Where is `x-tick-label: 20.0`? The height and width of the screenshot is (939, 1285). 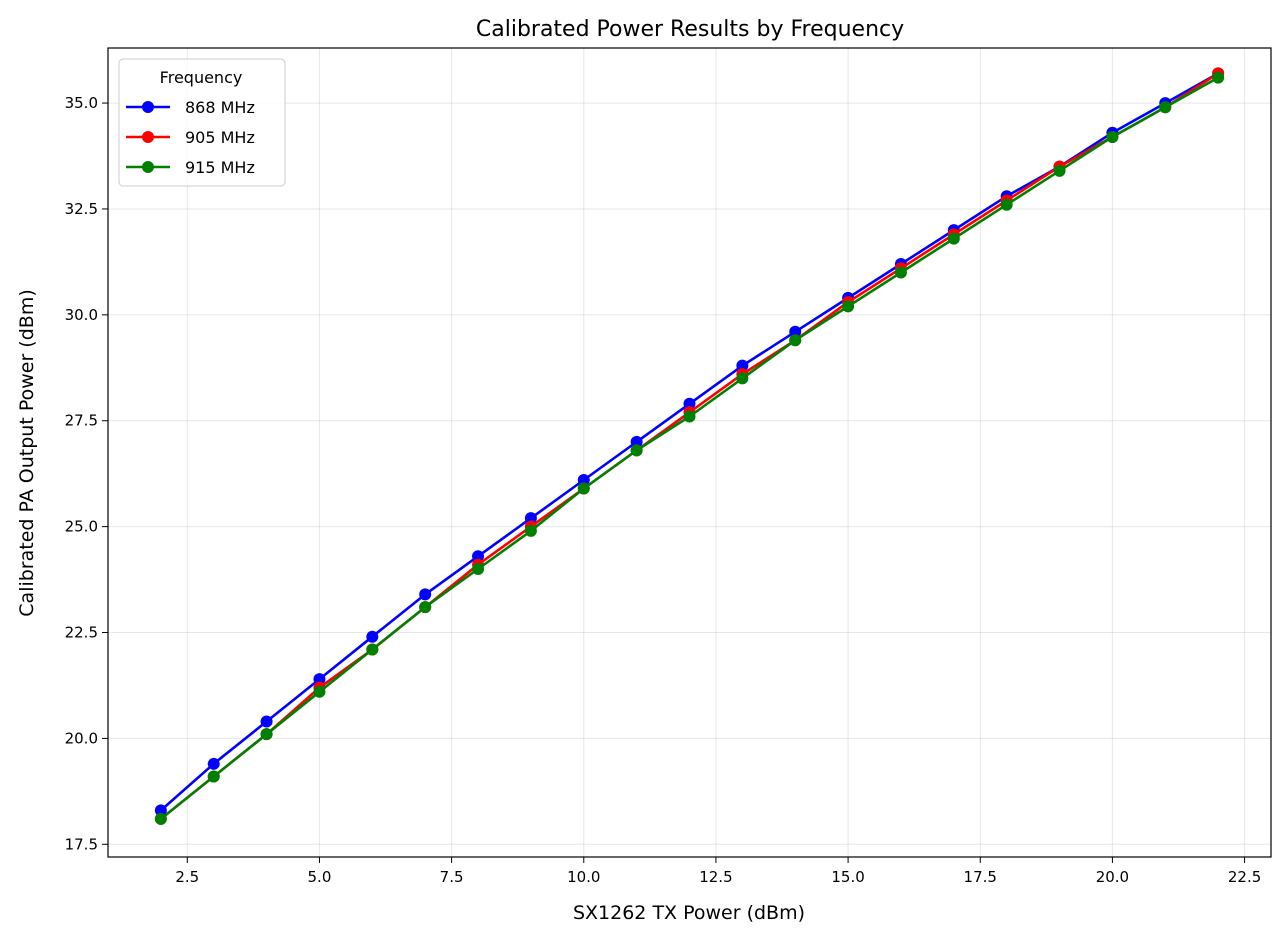
x-tick-label: 20.0 is located at coordinates (1112, 877).